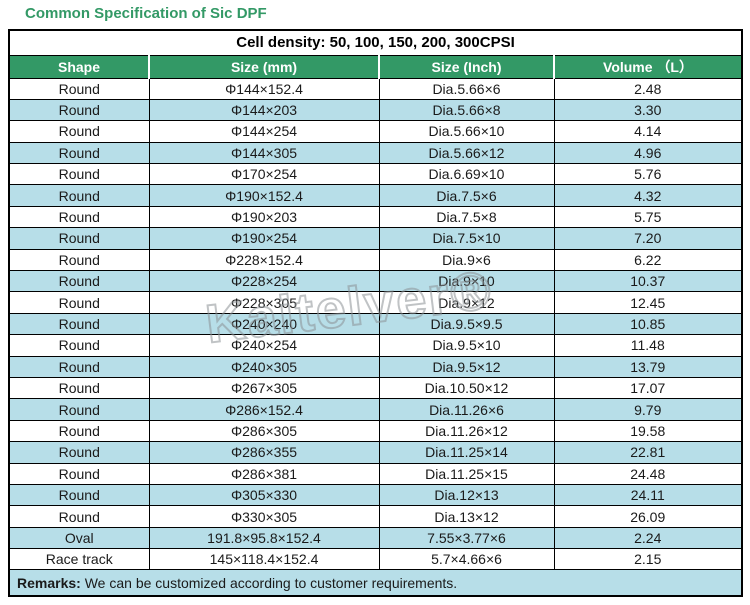 The width and height of the screenshot is (750, 605). Describe the element at coordinates (648, 409) in the screenshot. I see `cell-volume: 9.79` at that location.